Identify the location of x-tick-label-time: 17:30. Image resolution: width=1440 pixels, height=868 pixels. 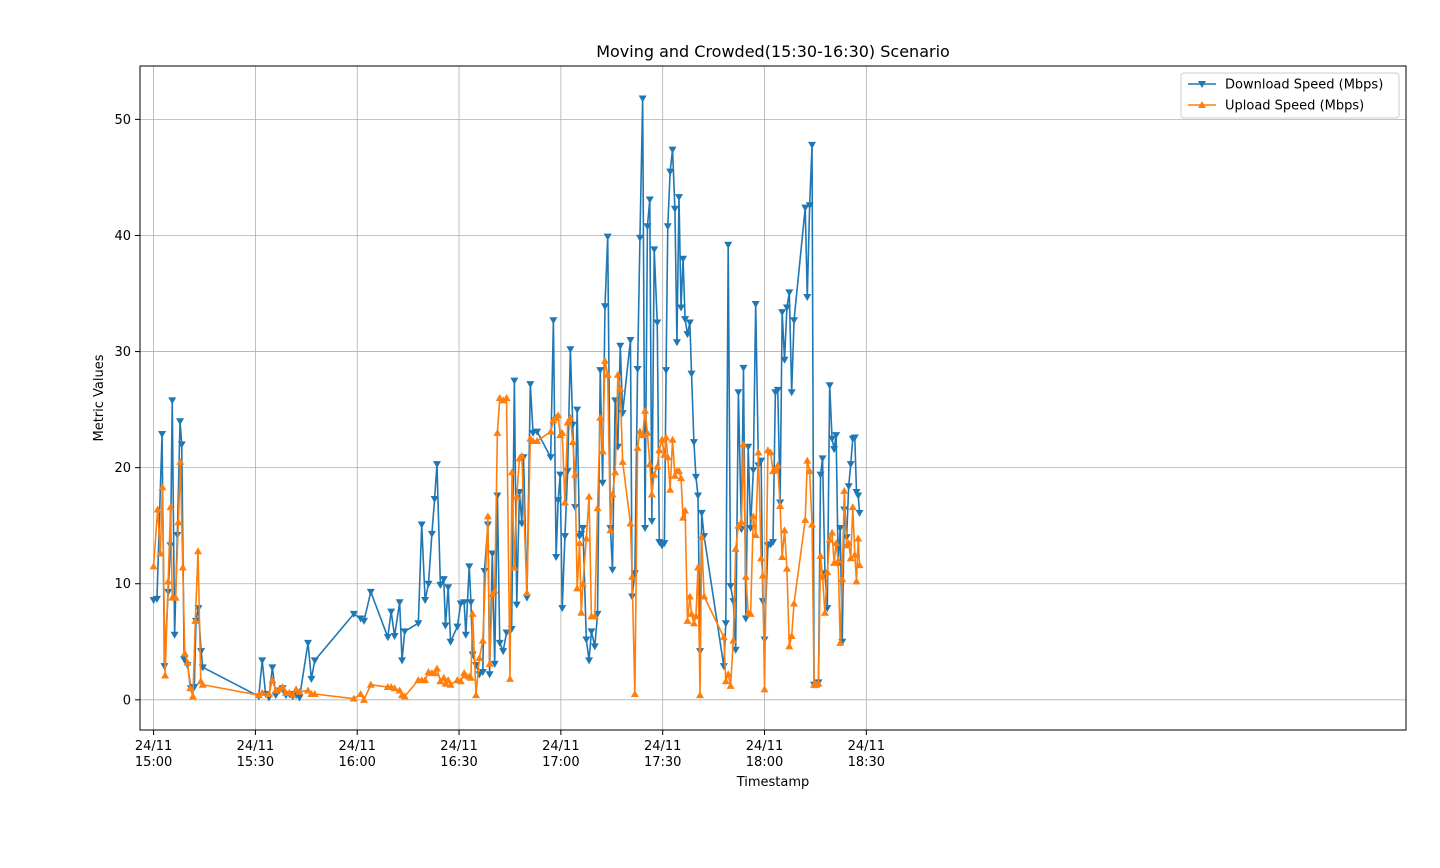
(662, 762).